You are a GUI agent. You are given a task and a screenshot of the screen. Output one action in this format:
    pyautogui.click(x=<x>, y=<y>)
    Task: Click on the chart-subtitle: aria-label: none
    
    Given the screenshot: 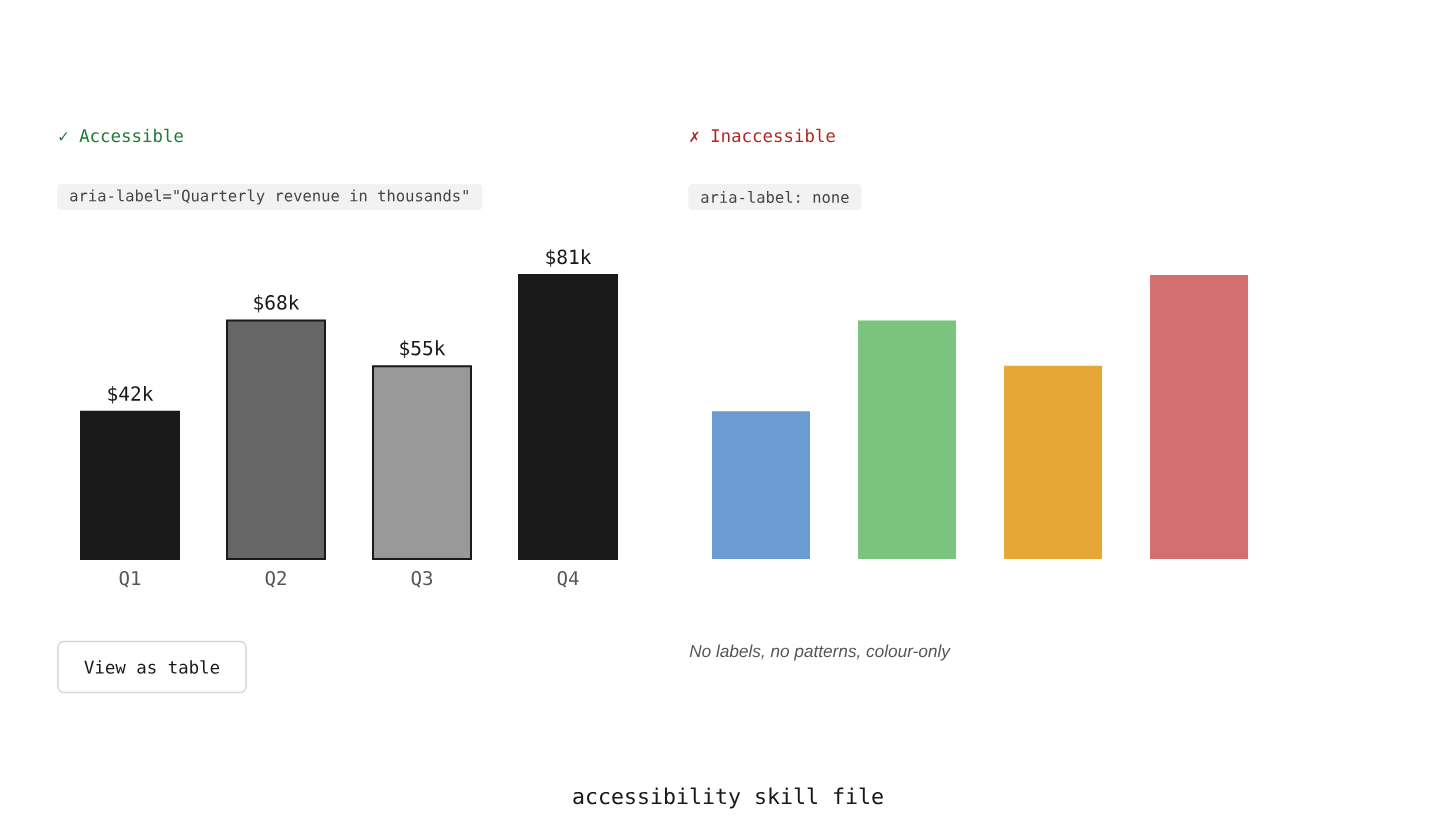 What is the action you would take?
    pyautogui.click(x=775, y=197)
    